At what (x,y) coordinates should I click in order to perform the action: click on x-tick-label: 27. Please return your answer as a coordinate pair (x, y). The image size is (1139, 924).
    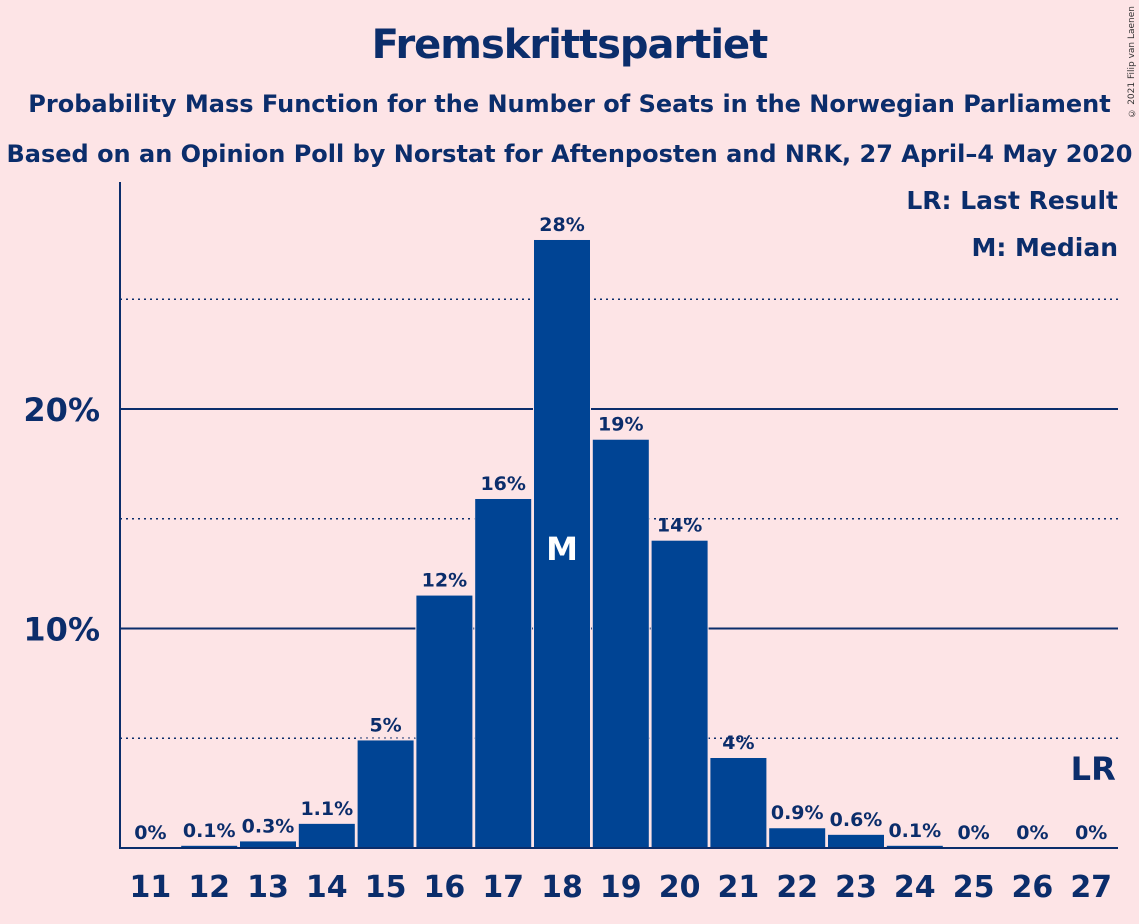
    Looking at the image, I should click on (1091, 887).